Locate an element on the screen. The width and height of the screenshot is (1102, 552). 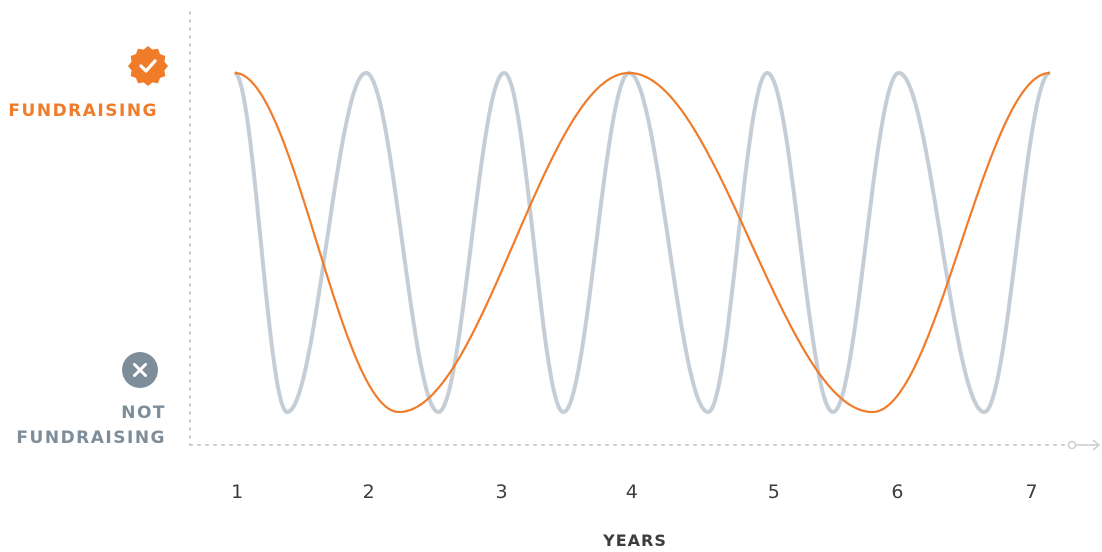
x-tick-label: 4 is located at coordinates (632, 492).